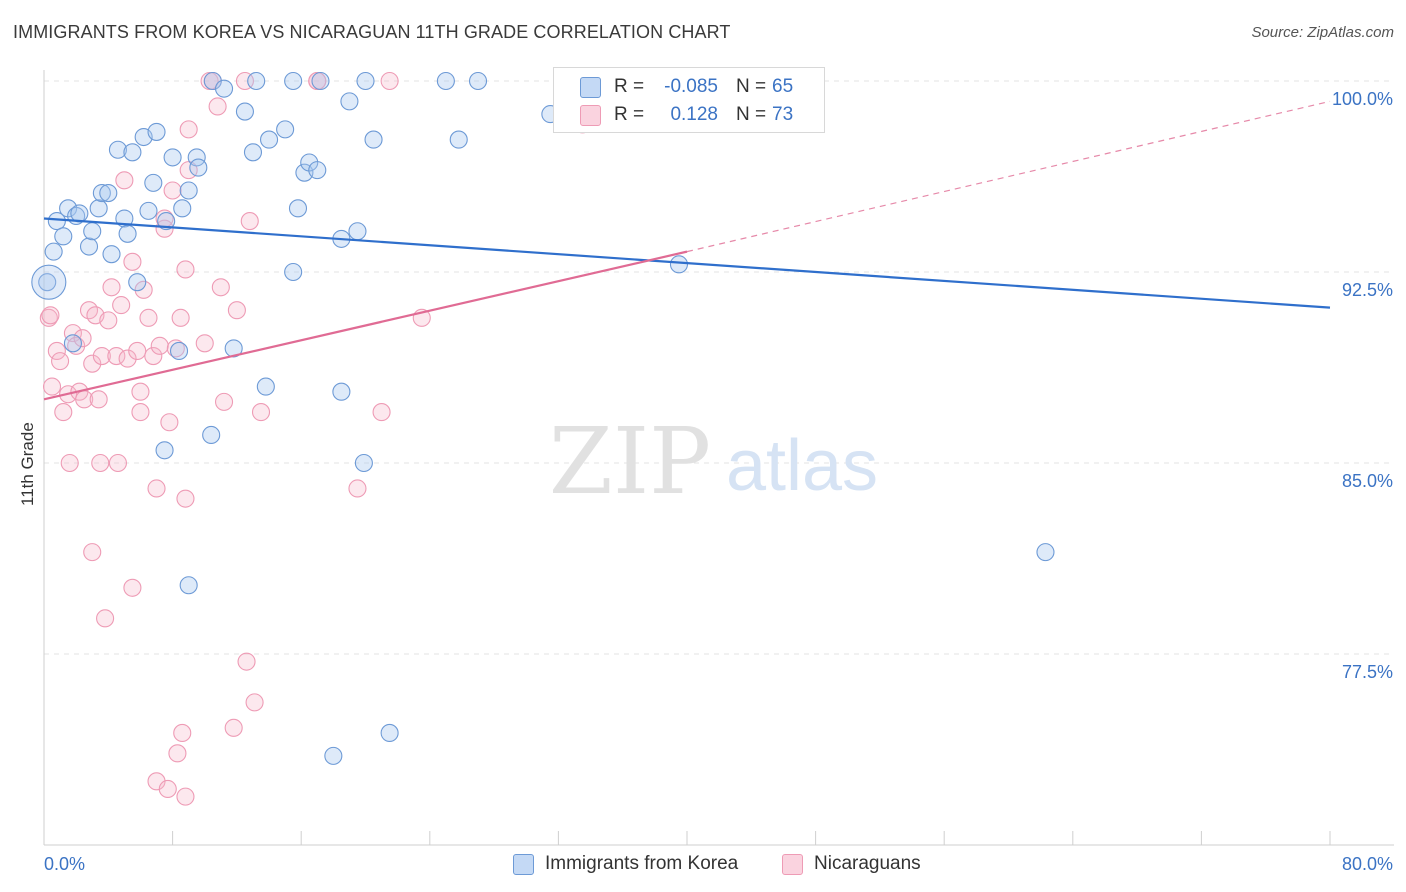  What do you see at coordinates (1367, 672) in the screenshot?
I see `y-tick-label: 77.5%` at bounding box center [1367, 672].